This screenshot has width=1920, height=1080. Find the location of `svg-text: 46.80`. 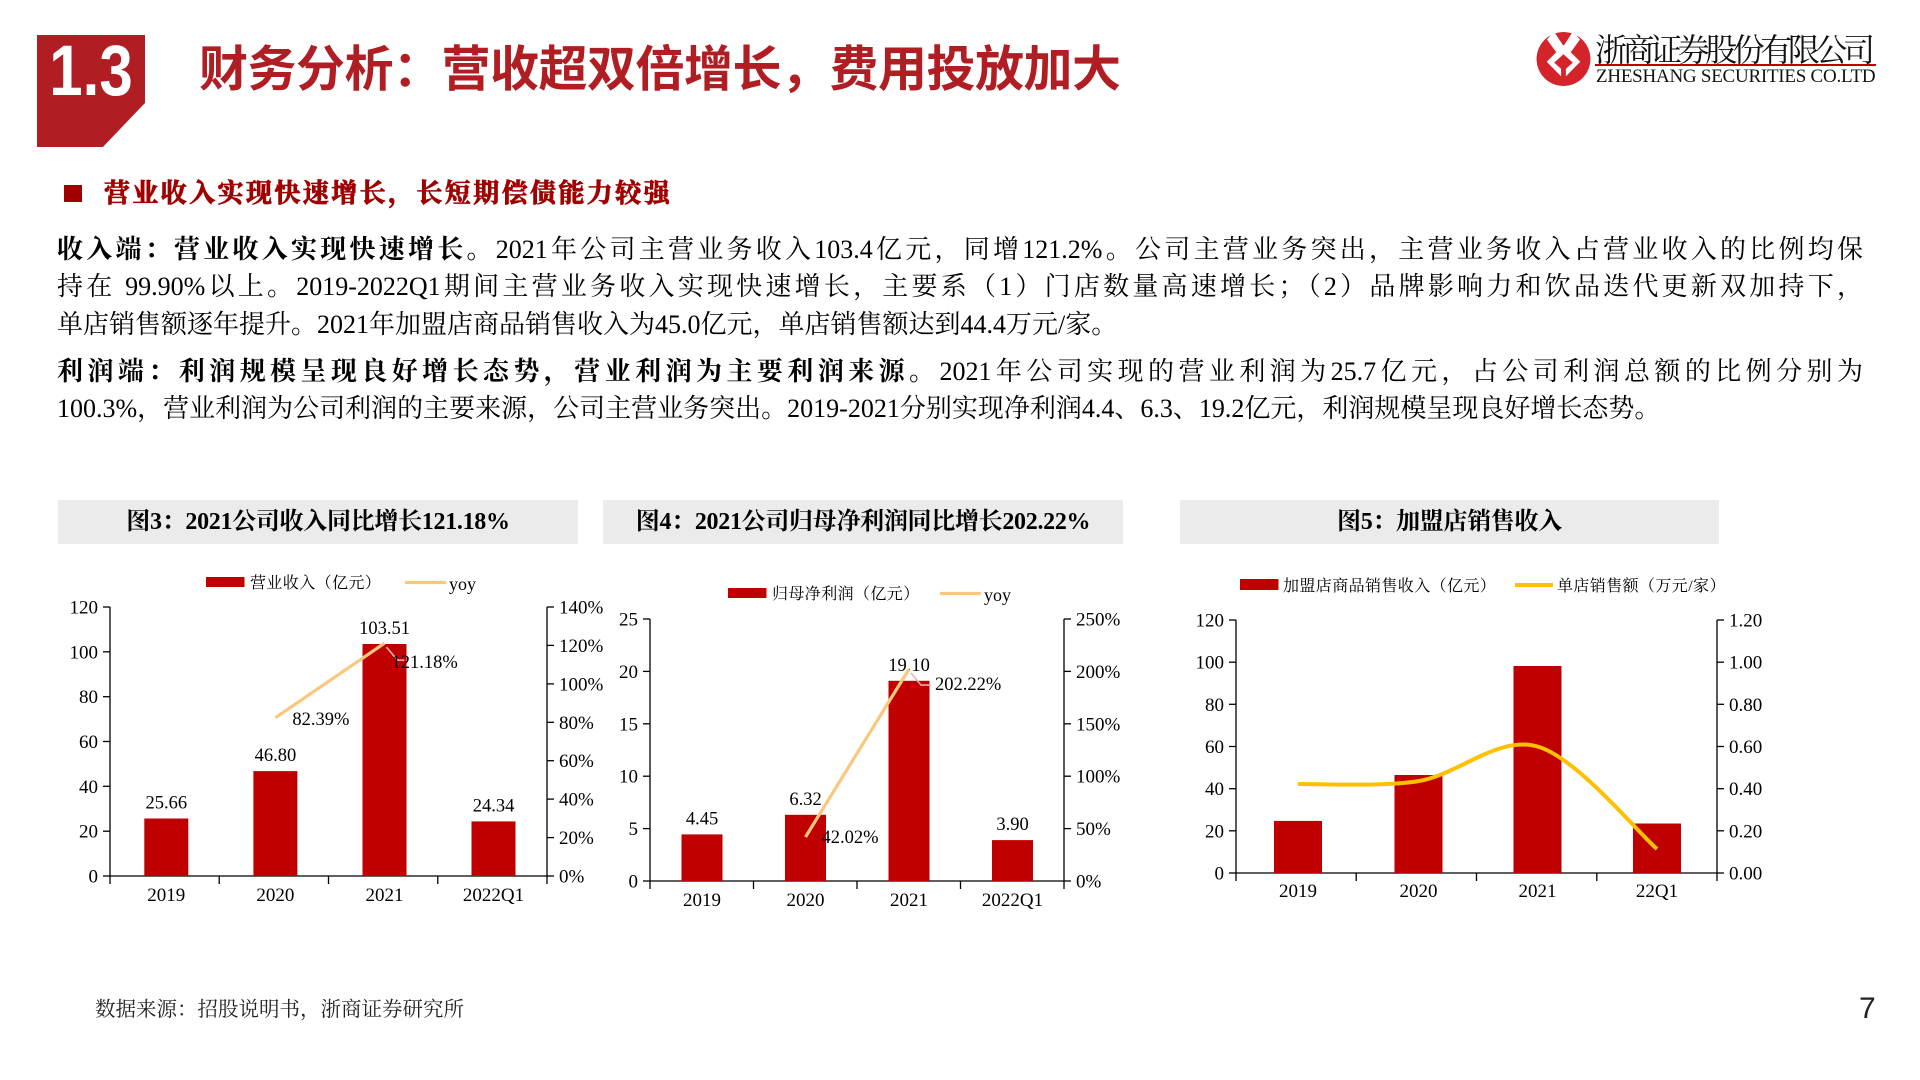

svg-text: 46.80 is located at coordinates (276, 756).